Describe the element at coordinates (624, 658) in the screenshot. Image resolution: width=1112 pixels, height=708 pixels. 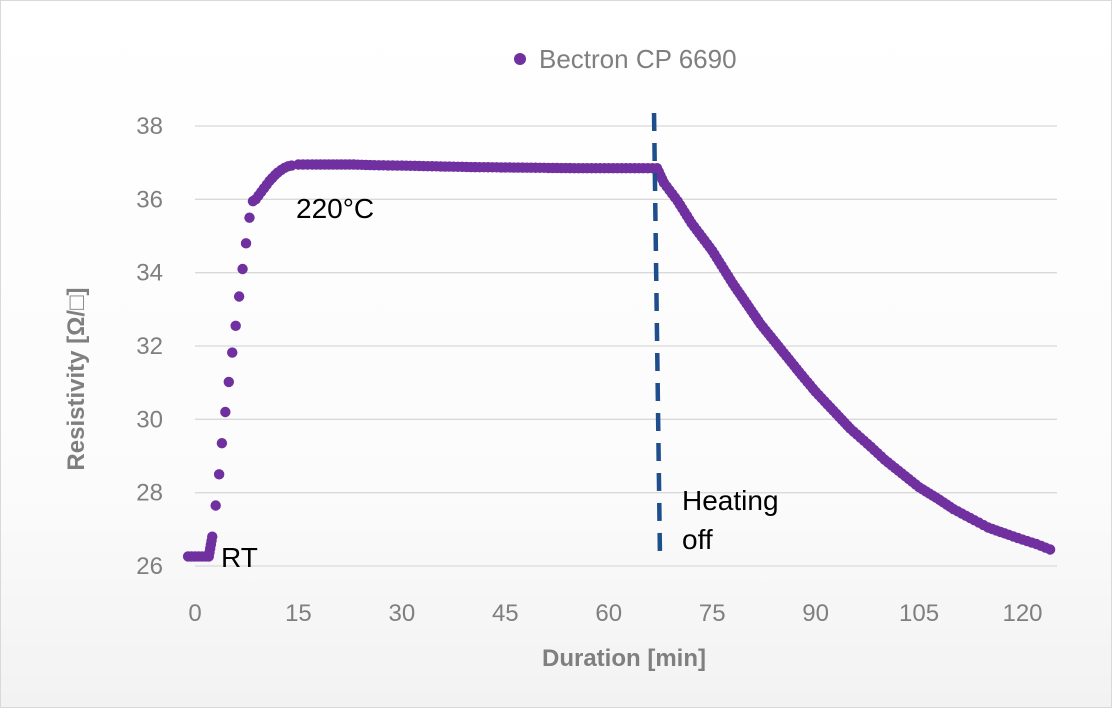
I see `x-axis-title: Duration [min]` at that location.